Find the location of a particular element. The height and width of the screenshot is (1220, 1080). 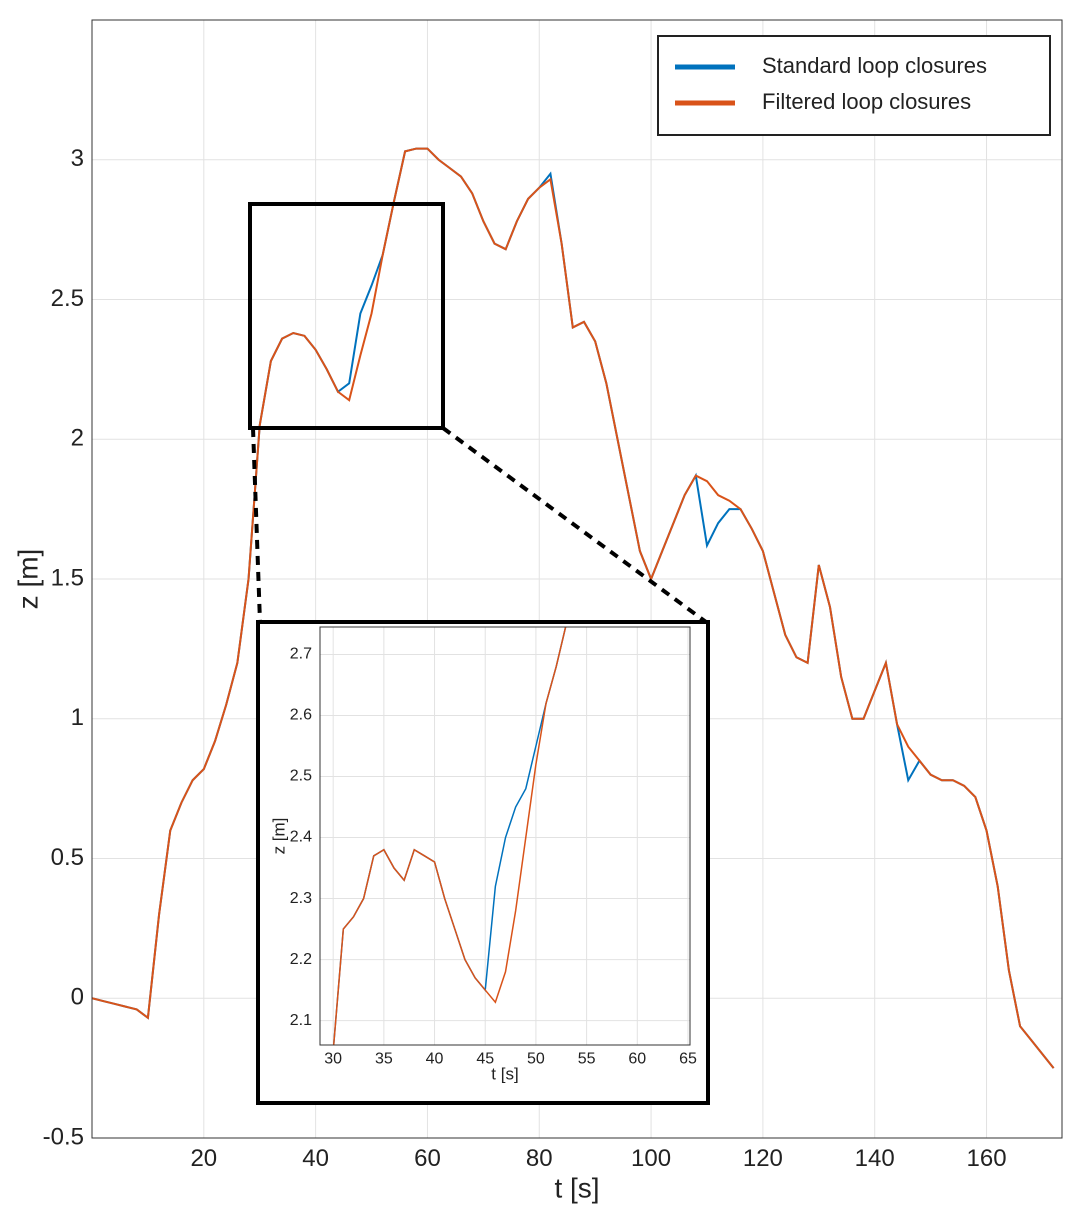

y-tick-label: 3 is located at coordinates (77, 158).